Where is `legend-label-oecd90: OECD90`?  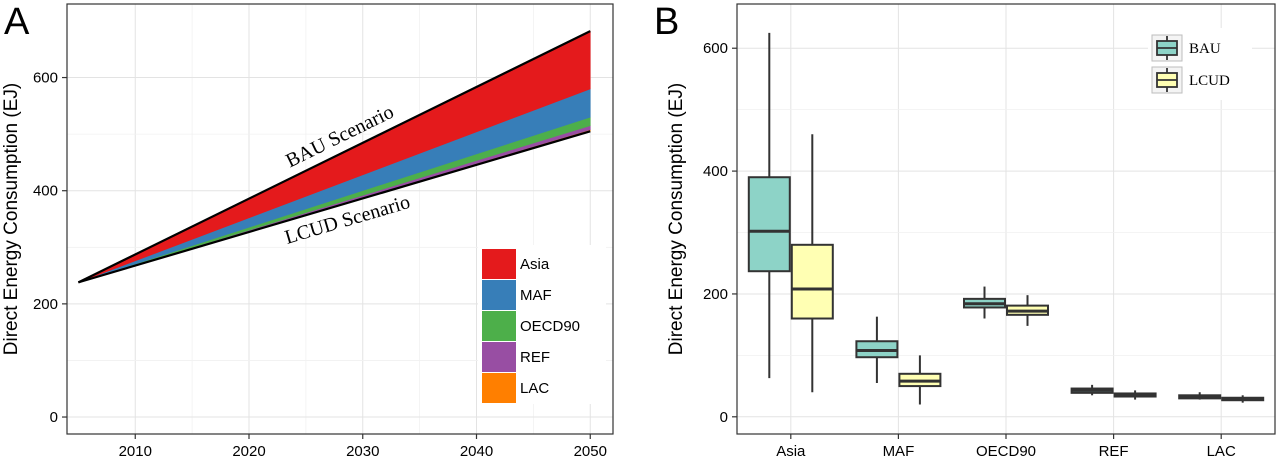
legend-label-oecd90: OECD90 is located at coordinates (550, 326).